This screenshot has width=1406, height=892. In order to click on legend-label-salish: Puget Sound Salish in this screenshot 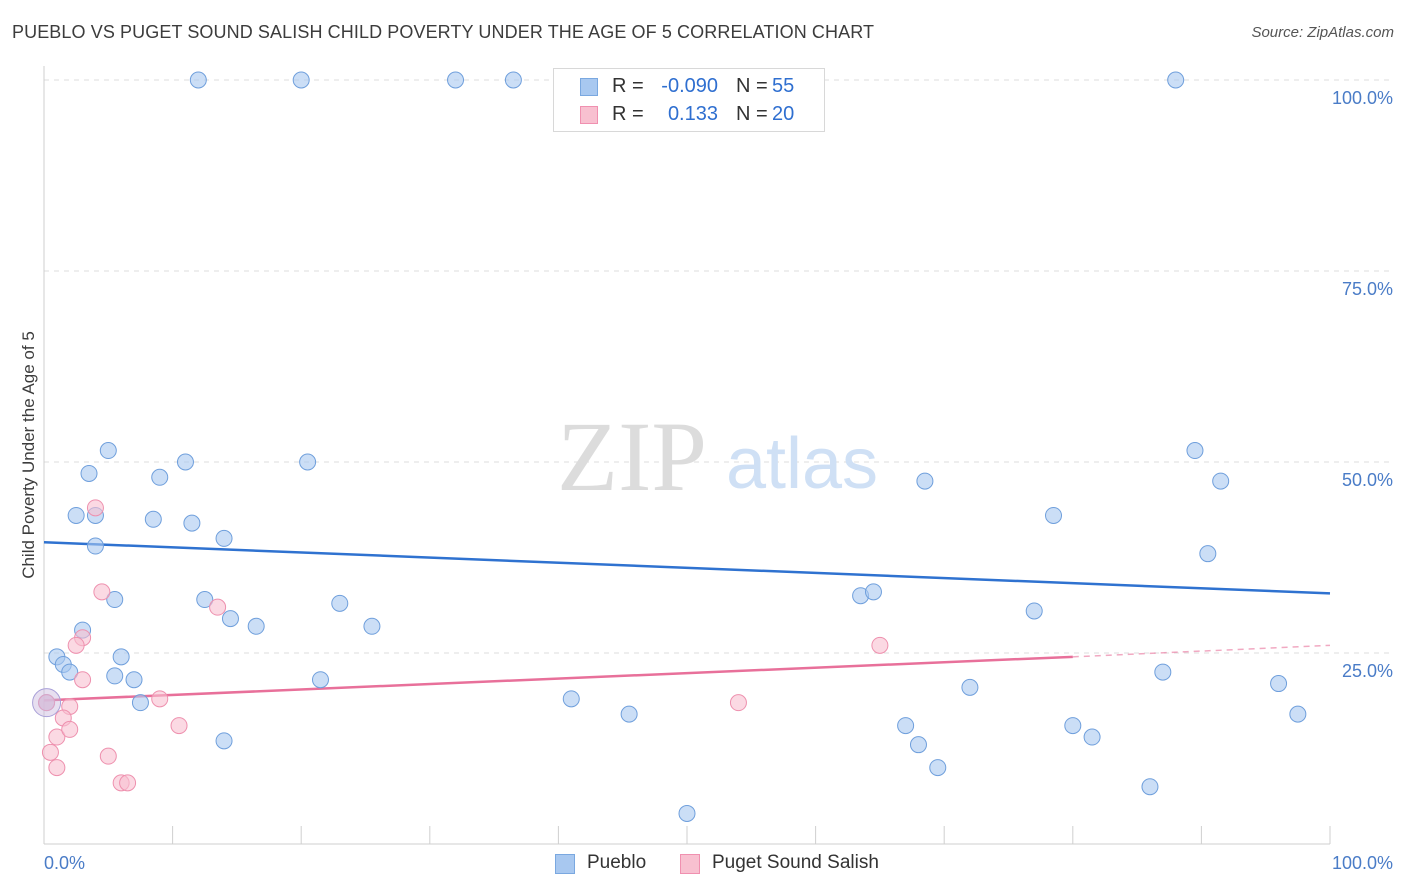, I will do `click(795, 862)`.